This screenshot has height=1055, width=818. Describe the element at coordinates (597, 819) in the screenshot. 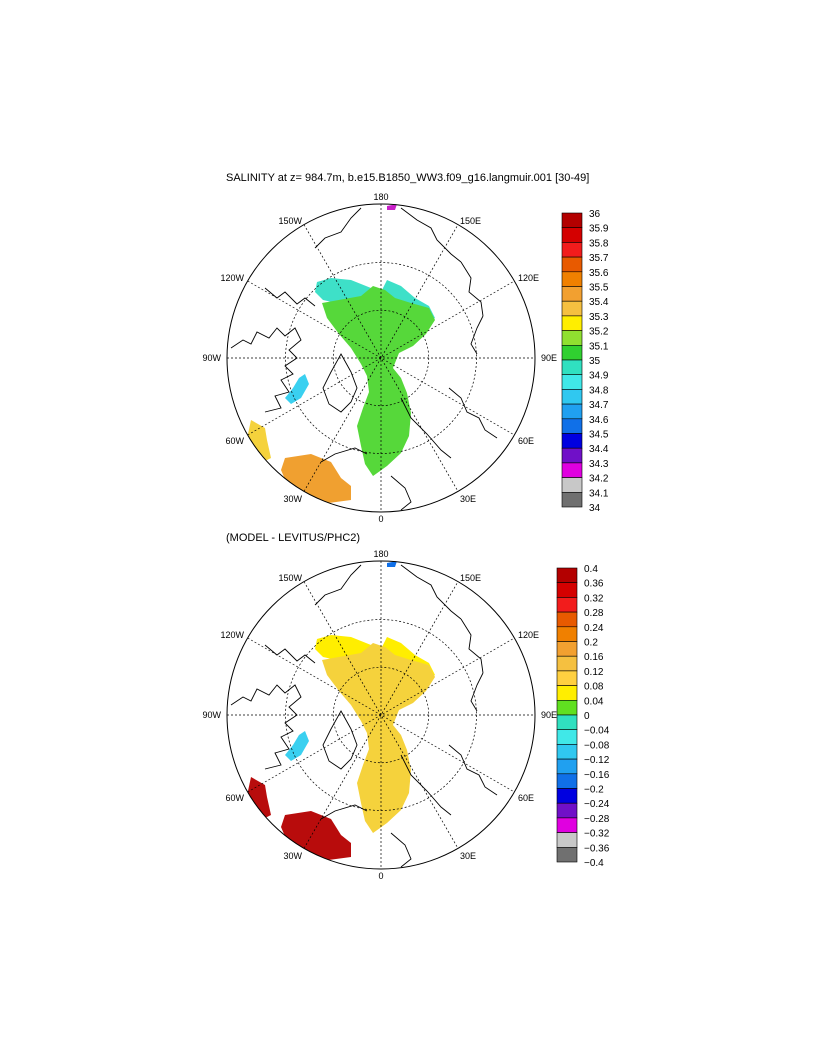

I see `colorbar-label: −0.28` at that location.